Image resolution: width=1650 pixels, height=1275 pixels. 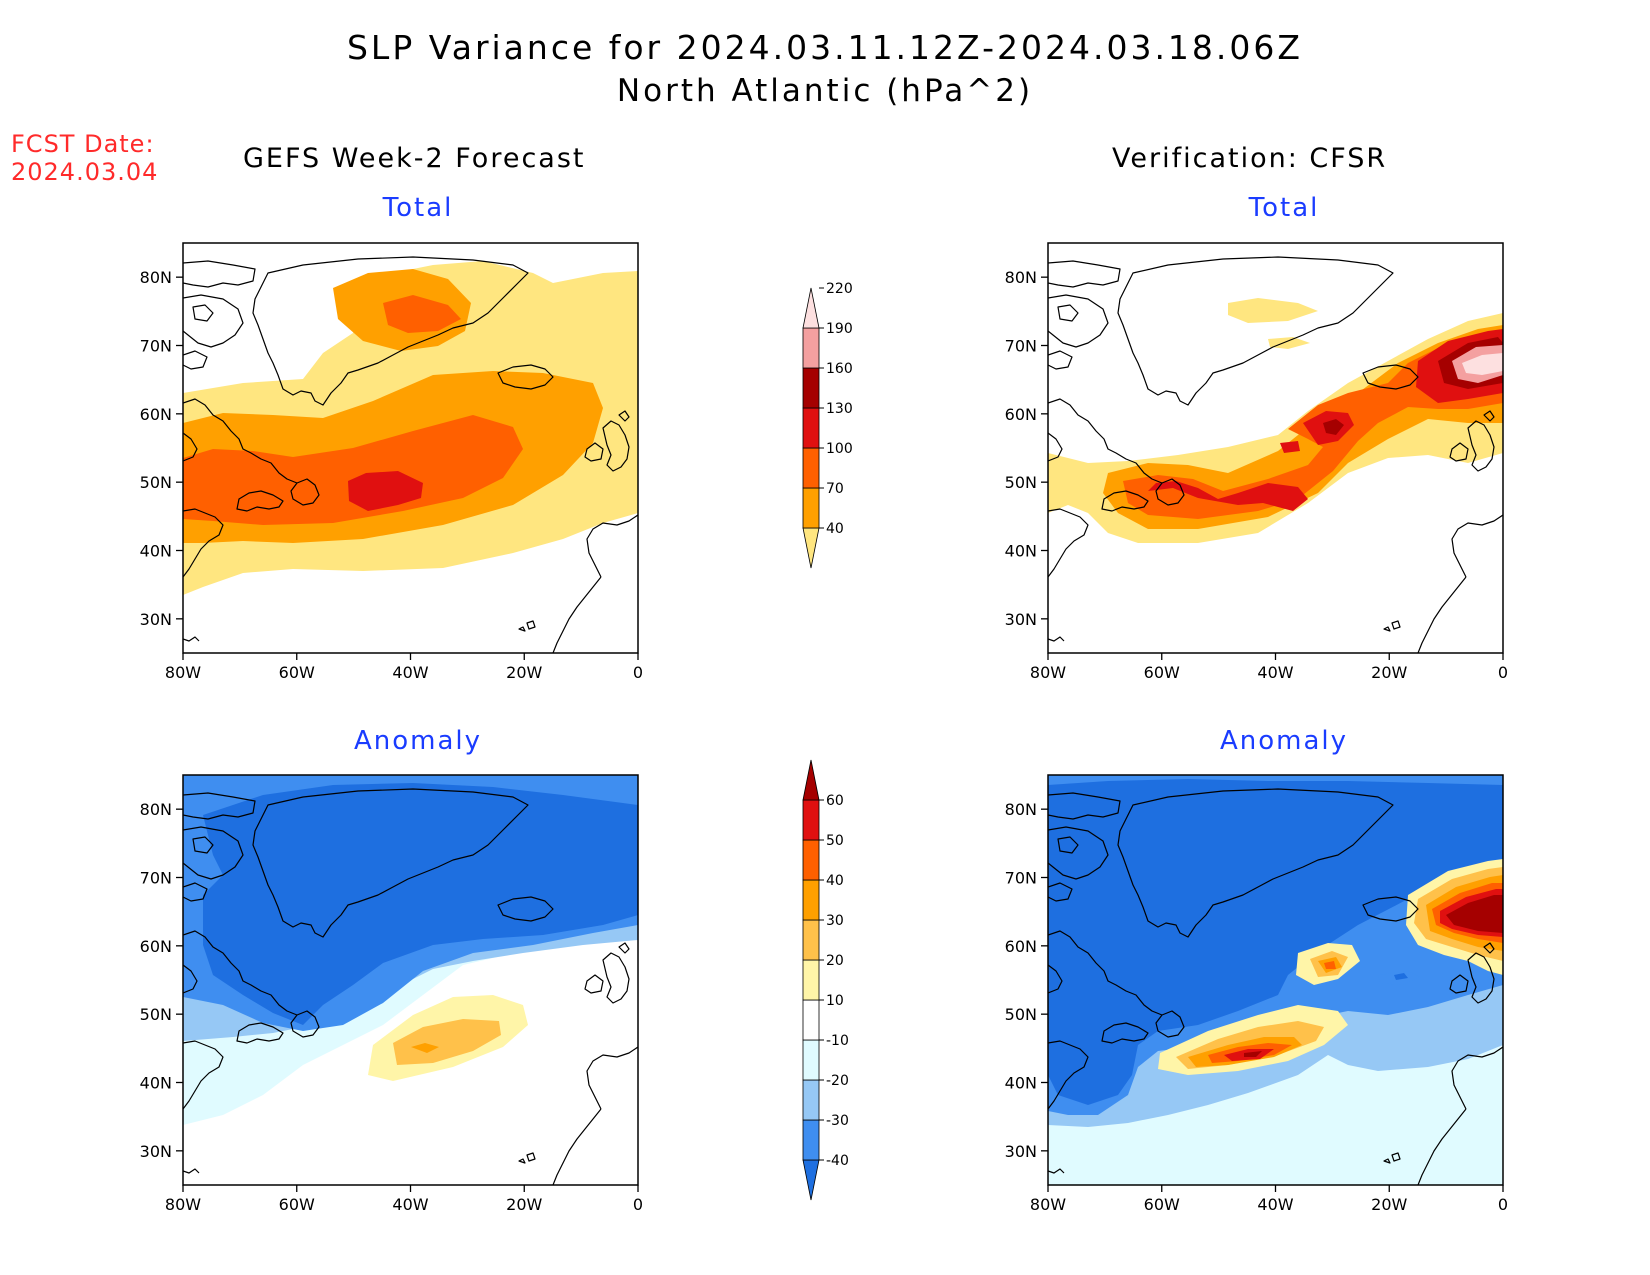 What do you see at coordinates (1250, 158) in the screenshot?
I see `right-column-heading: Verification: CFSR` at bounding box center [1250, 158].